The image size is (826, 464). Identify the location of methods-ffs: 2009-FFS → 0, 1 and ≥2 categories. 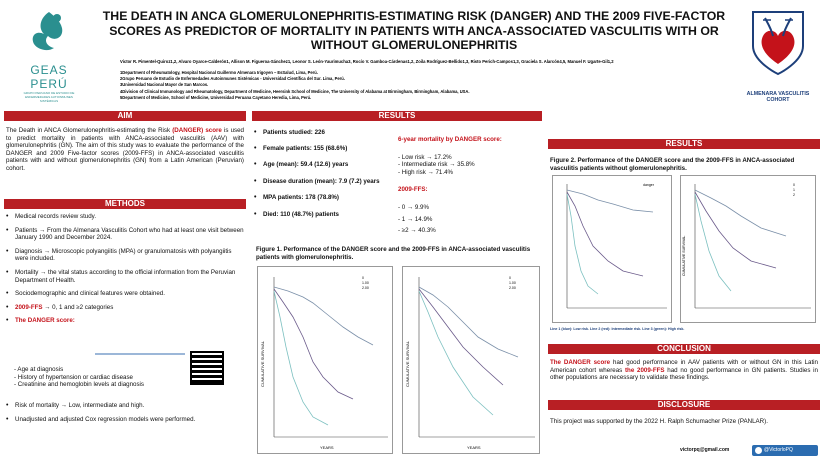
(126, 308).